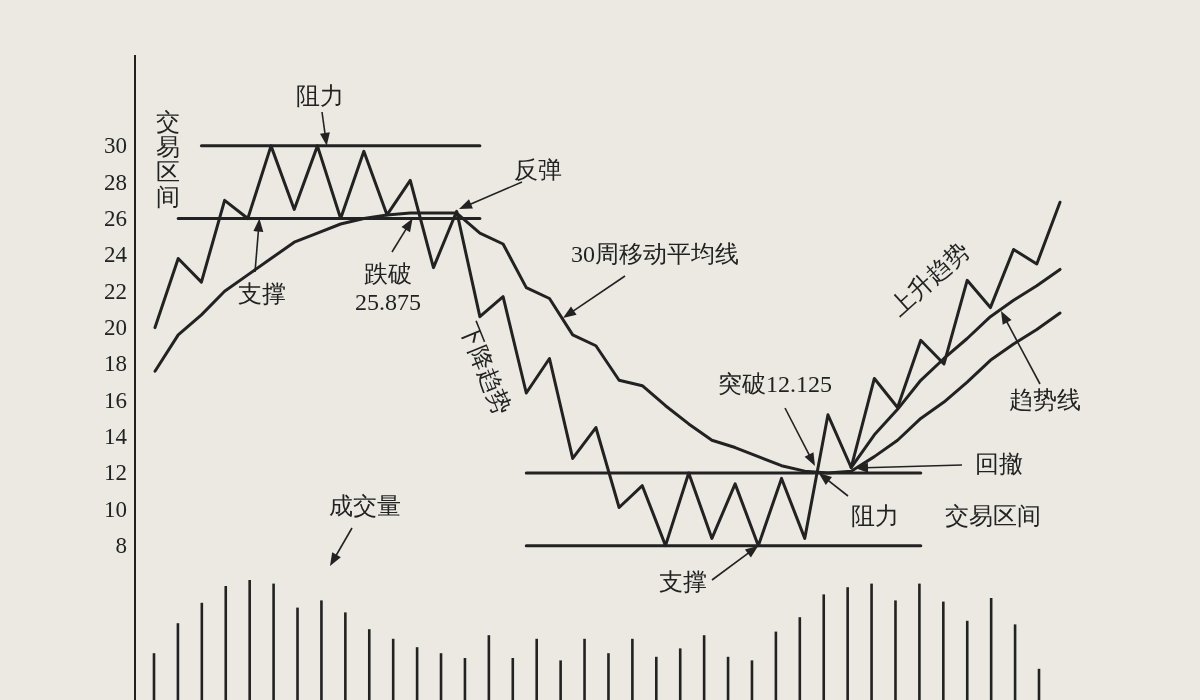 Image resolution: width=1200 pixels, height=700 pixels. Describe the element at coordinates (115, 146) in the screenshot. I see `y-tick-label: 30` at that location.